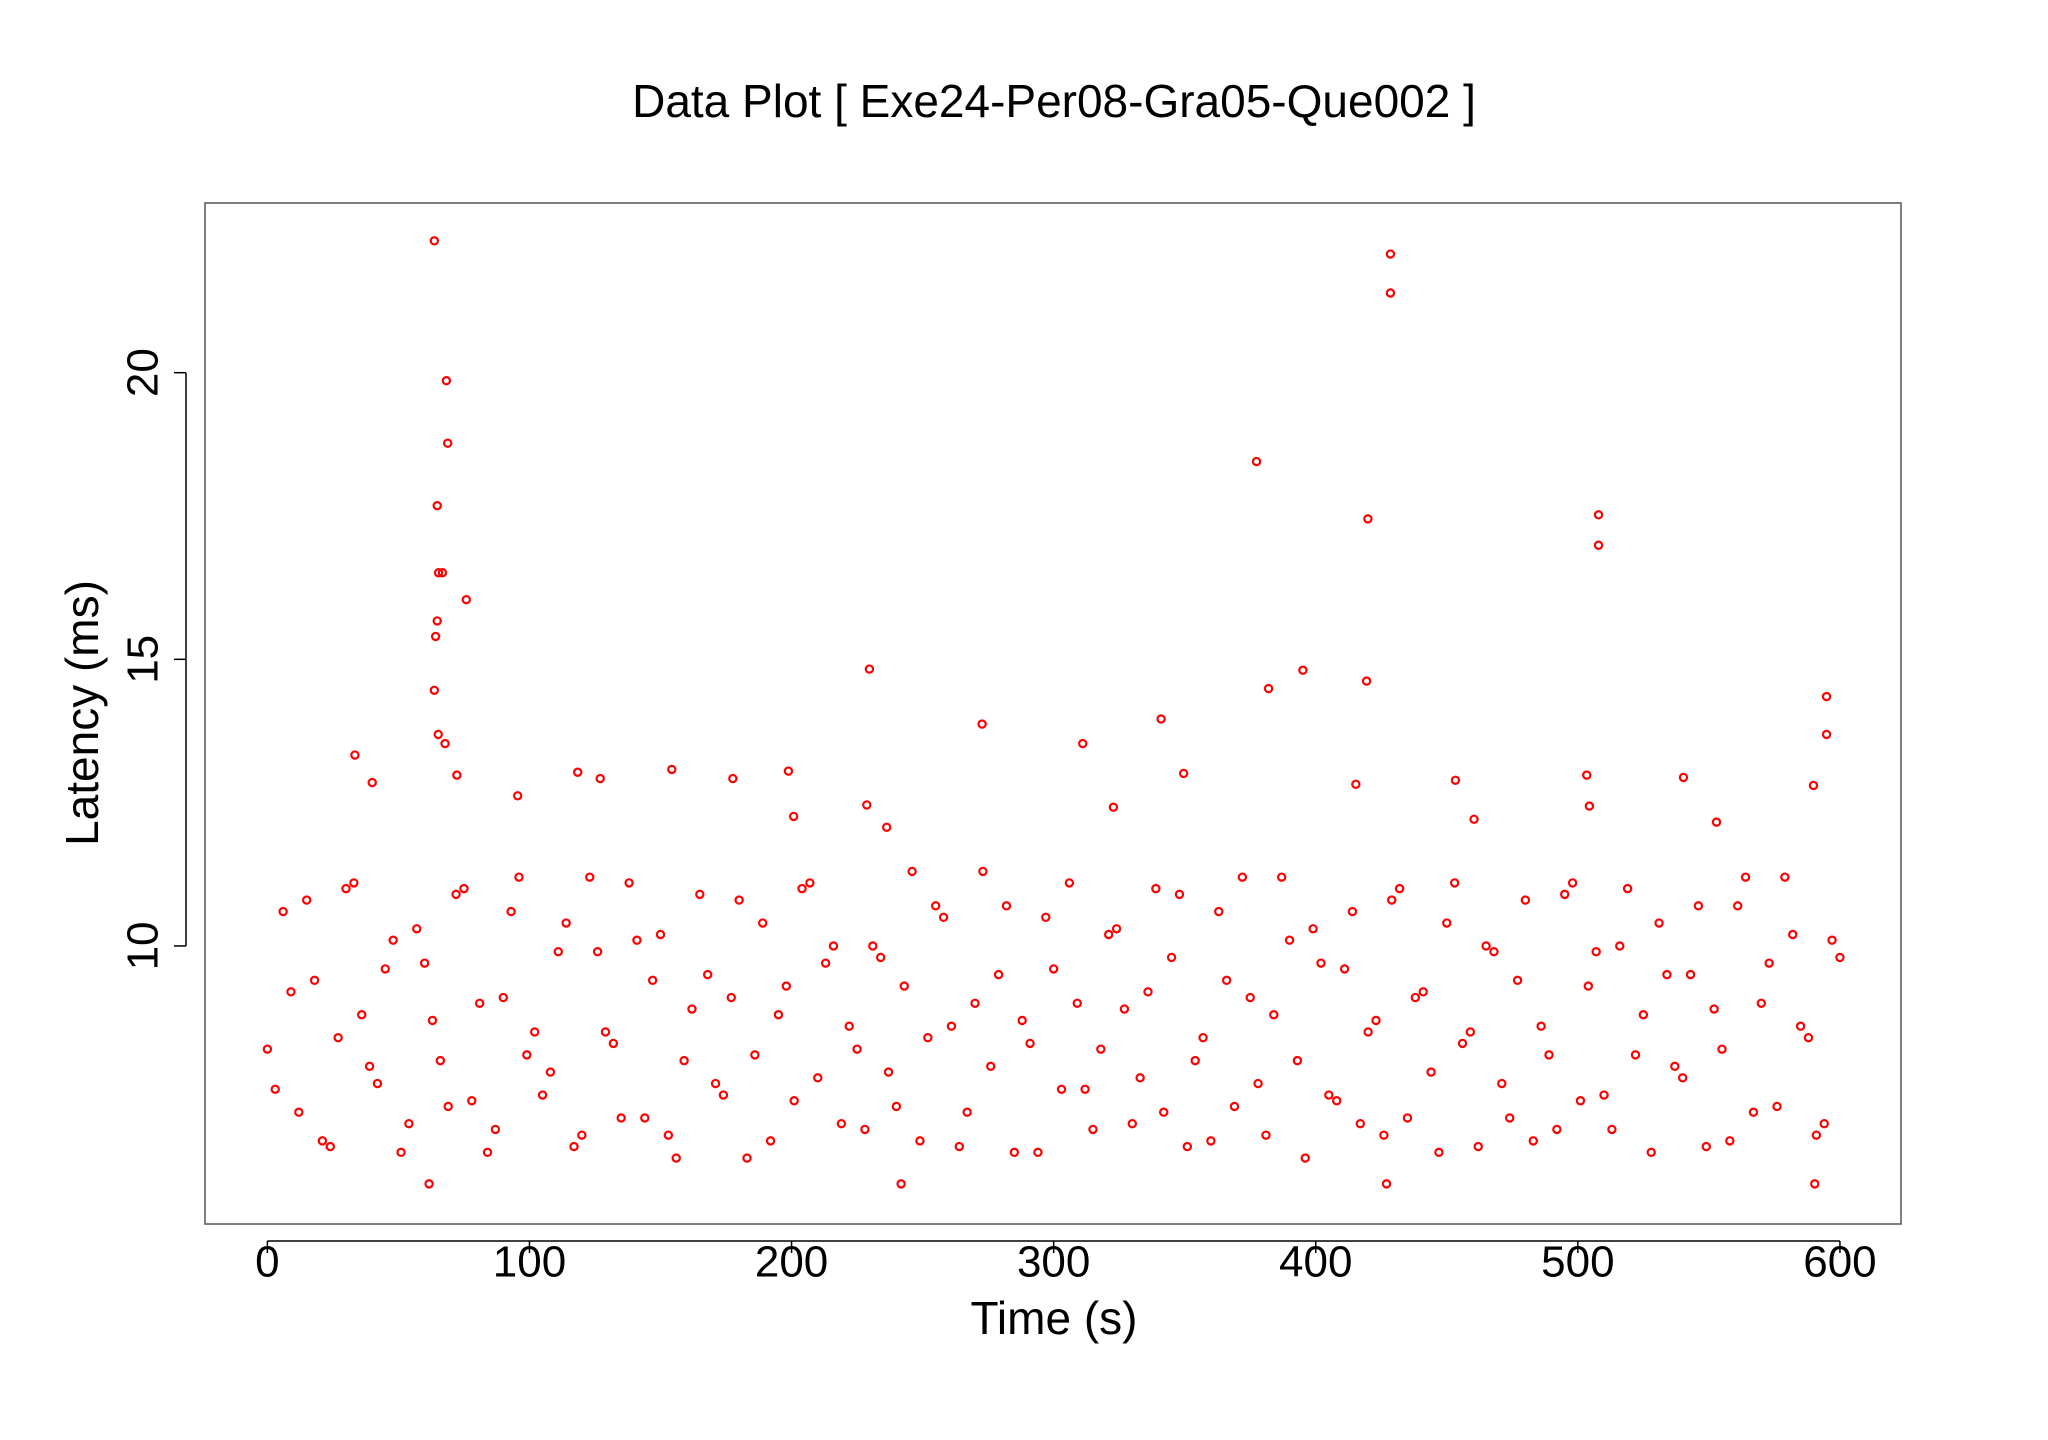 The height and width of the screenshot is (1440, 2048). What do you see at coordinates (1054, 1318) in the screenshot?
I see `x-axis-title: Time (s)` at bounding box center [1054, 1318].